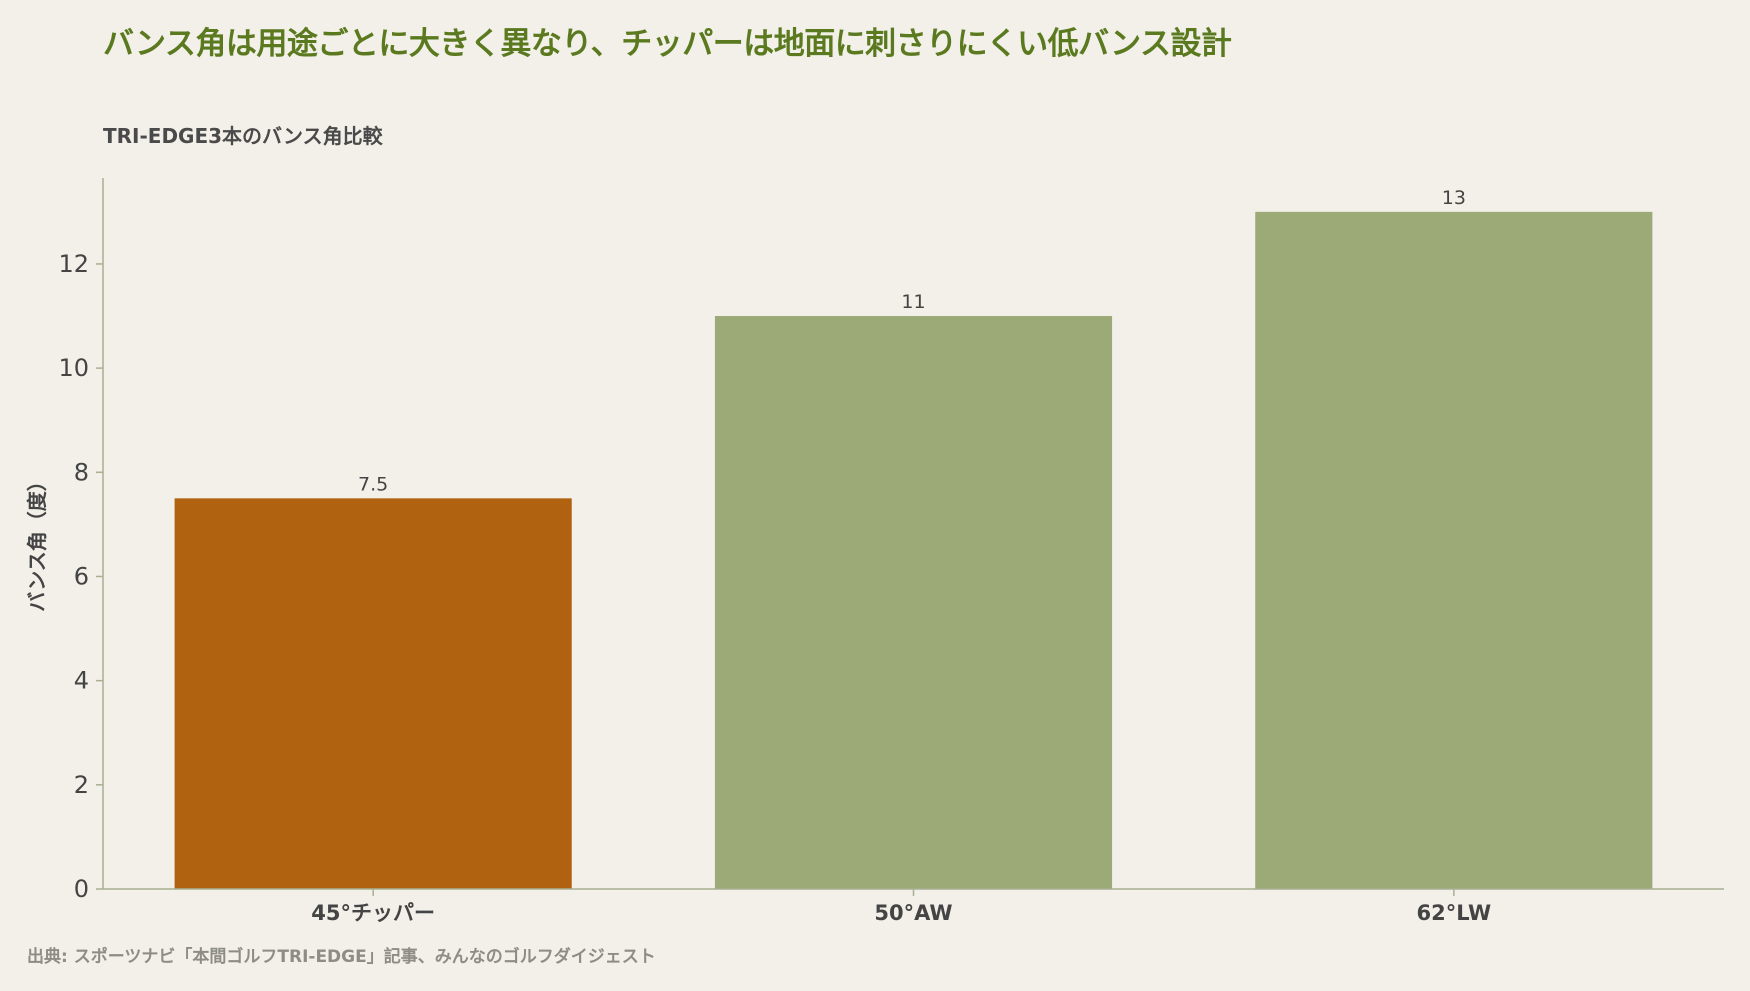  I want to click on y-tick-label: 8, so click(81, 472).